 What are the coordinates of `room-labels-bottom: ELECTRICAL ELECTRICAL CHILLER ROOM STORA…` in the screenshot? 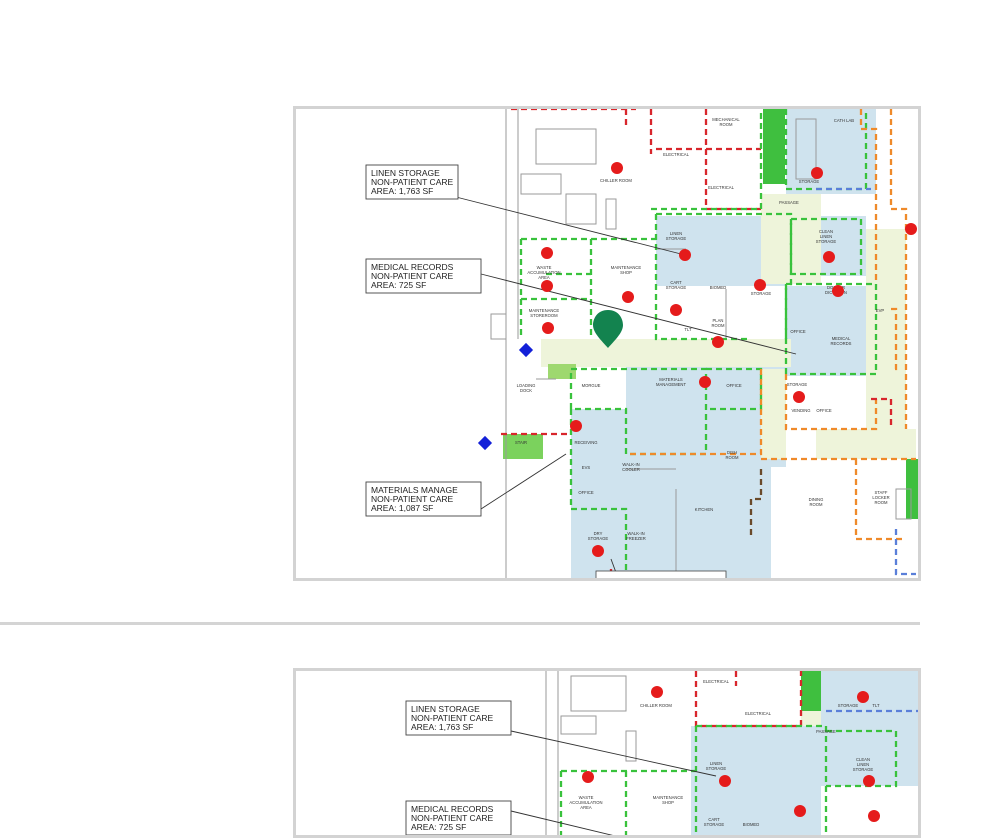 It's located at (724, 753).